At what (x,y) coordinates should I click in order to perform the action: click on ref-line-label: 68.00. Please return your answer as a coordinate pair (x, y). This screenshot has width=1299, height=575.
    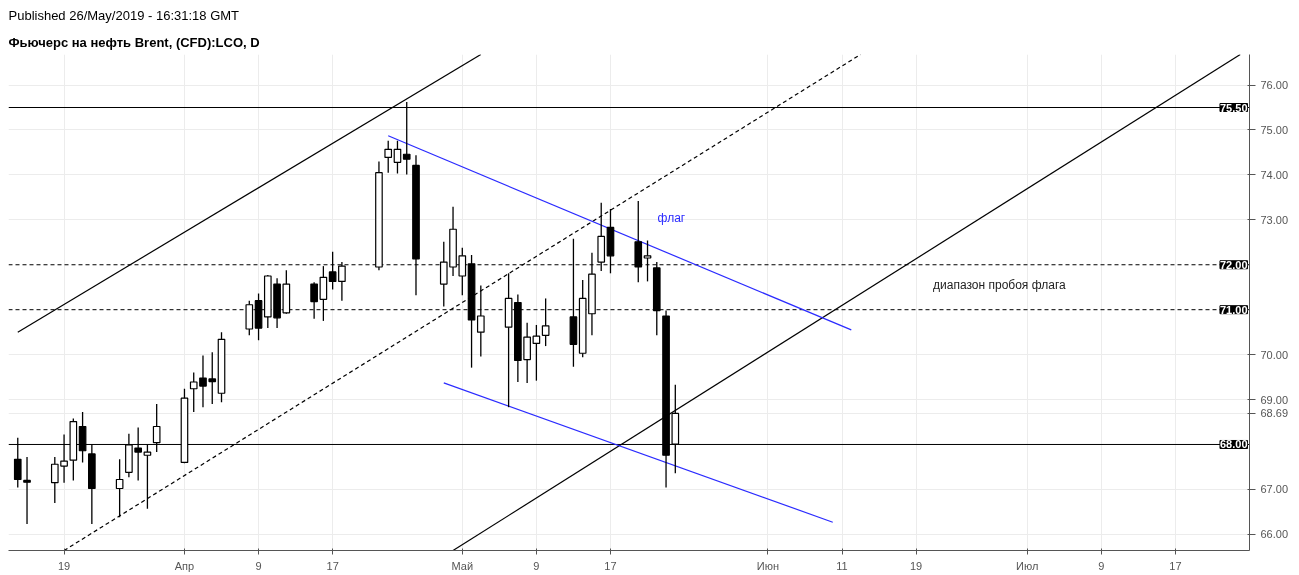
    Looking at the image, I should click on (1233, 444).